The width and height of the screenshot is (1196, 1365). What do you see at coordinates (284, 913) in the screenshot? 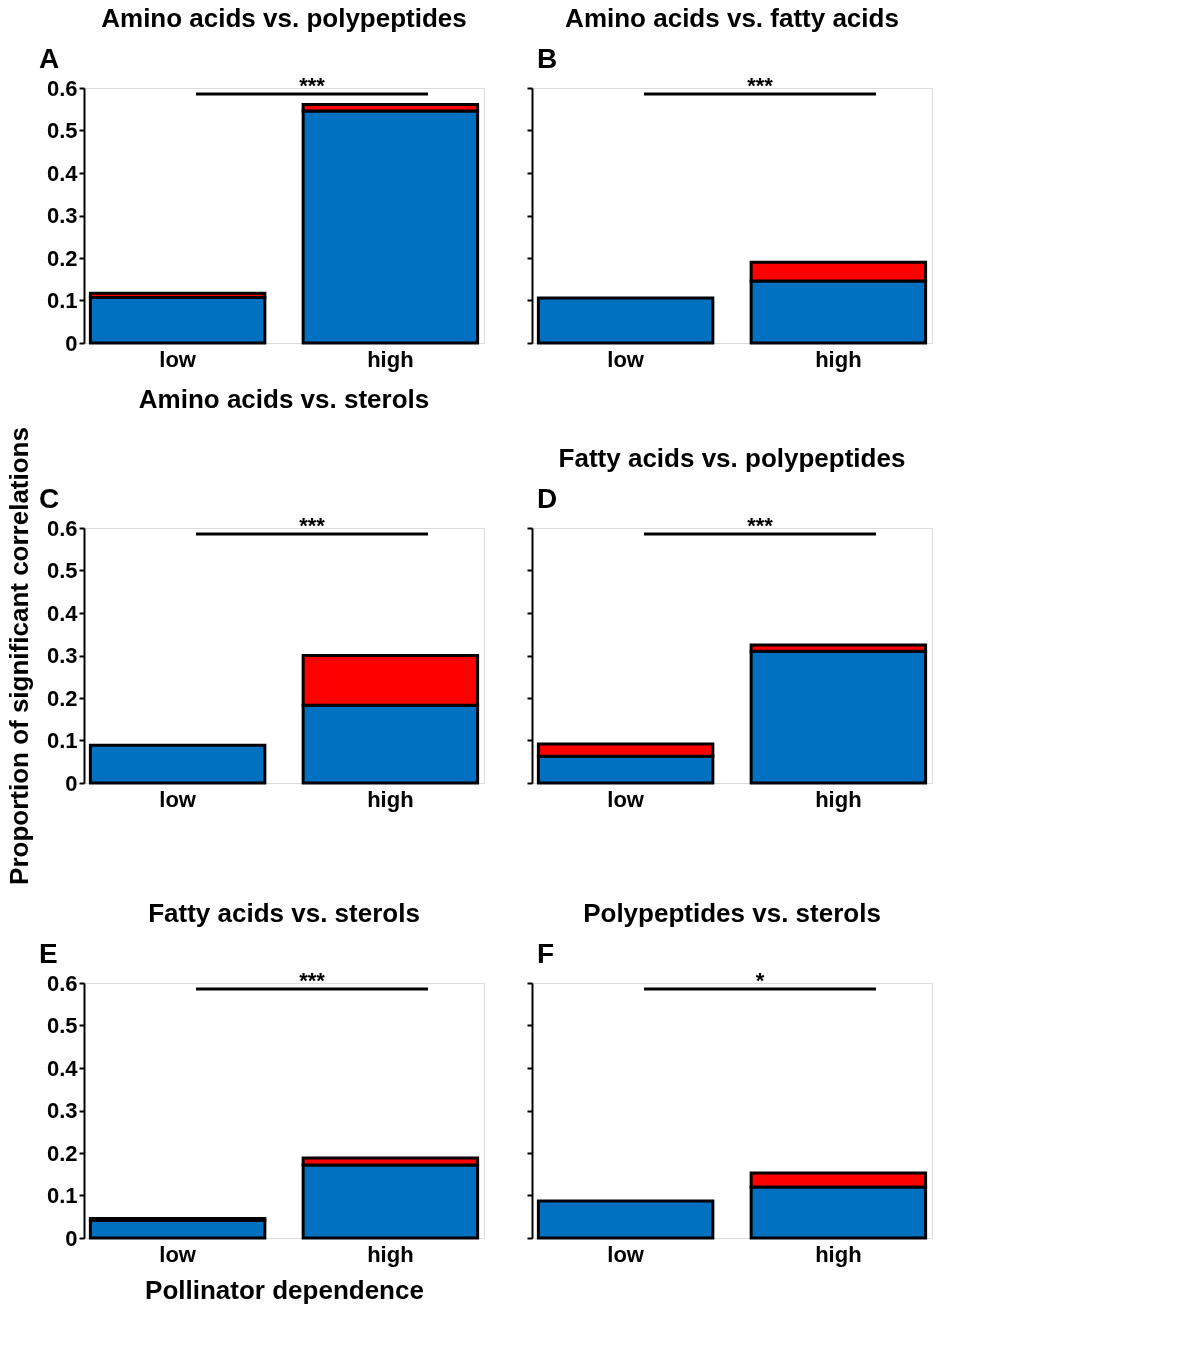
I see `chart-title: Fatty acids vs. sterols` at bounding box center [284, 913].